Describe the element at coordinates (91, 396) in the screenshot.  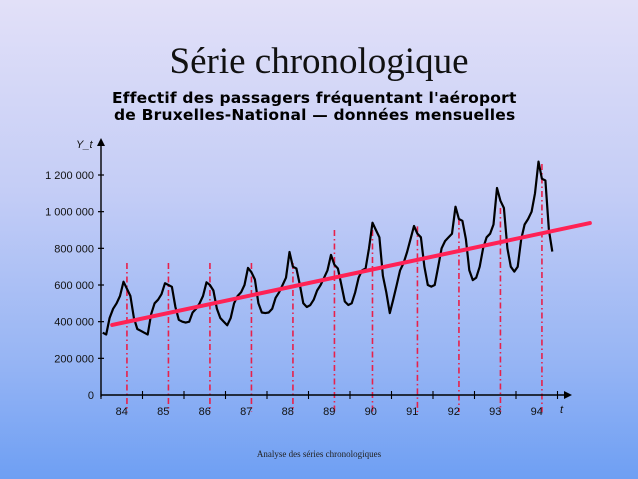
I see `y-tick-label: 0` at that location.